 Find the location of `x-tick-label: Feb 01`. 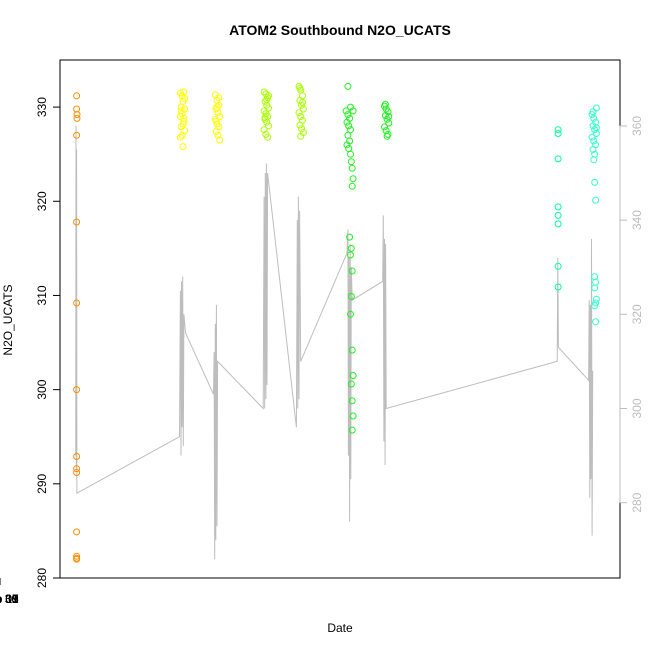

x-tick-label: Feb 01 is located at coordinates (9, 599).